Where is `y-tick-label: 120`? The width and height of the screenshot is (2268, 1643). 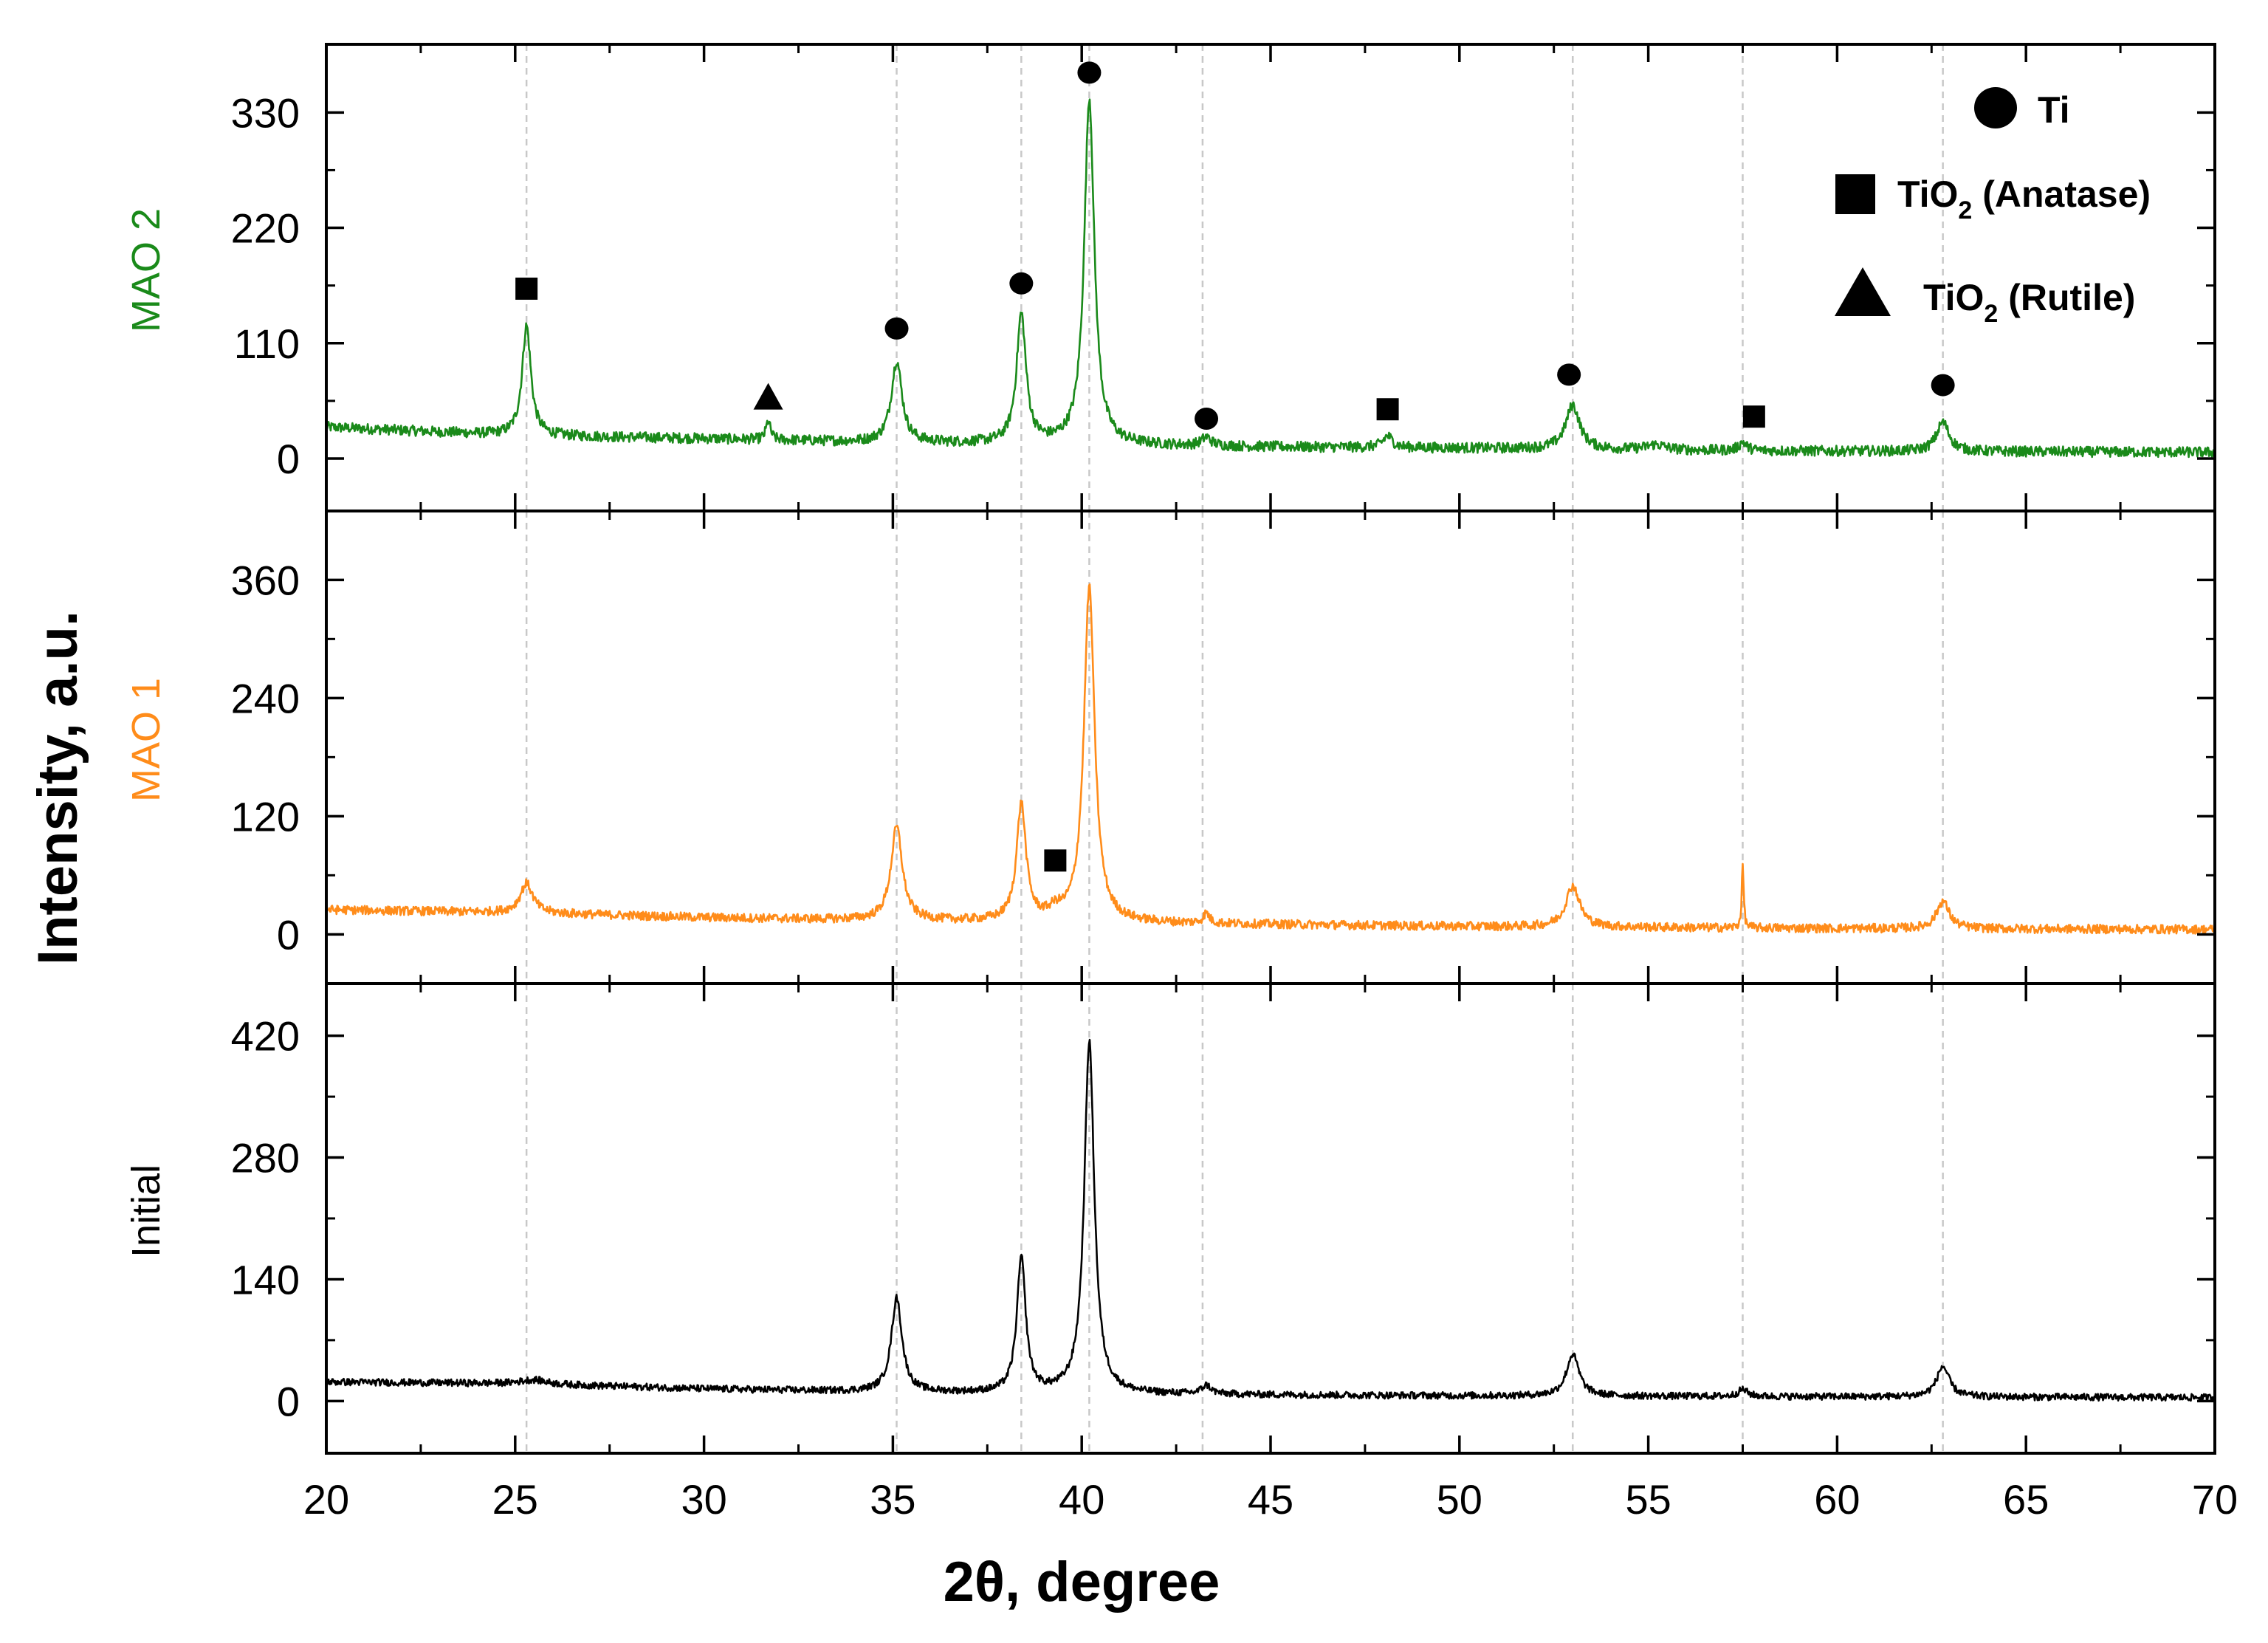
y-tick-label: 120 is located at coordinates (265, 816).